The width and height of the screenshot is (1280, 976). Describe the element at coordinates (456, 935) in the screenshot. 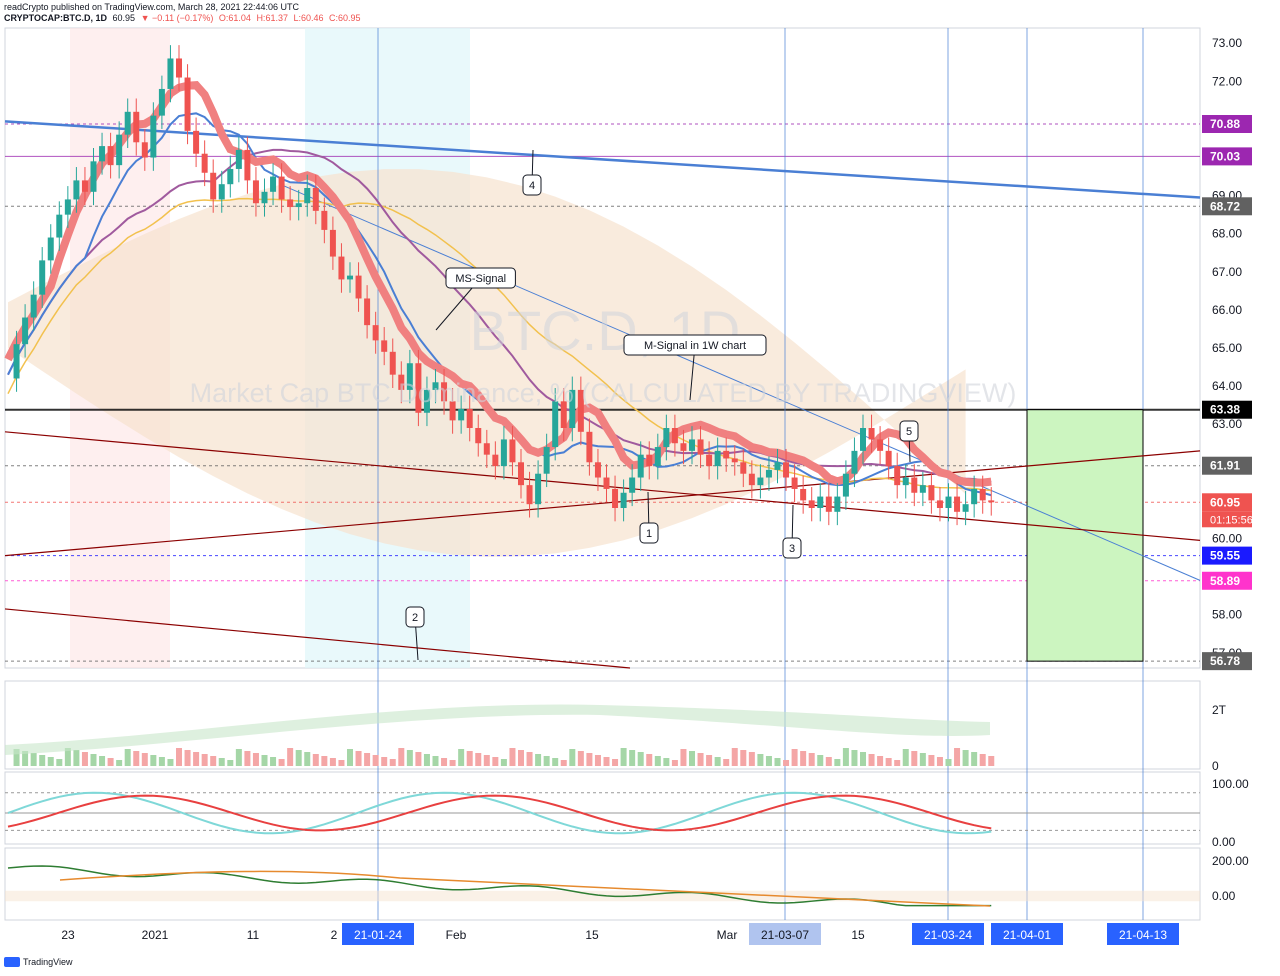

I see `x-tick-label: Feb` at that location.